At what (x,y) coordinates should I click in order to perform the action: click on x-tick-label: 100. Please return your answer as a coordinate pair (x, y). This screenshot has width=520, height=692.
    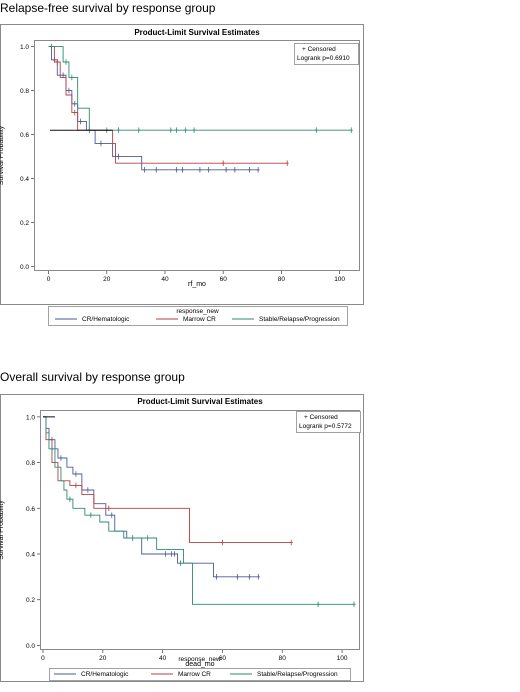
    Looking at the image, I should click on (342, 658).